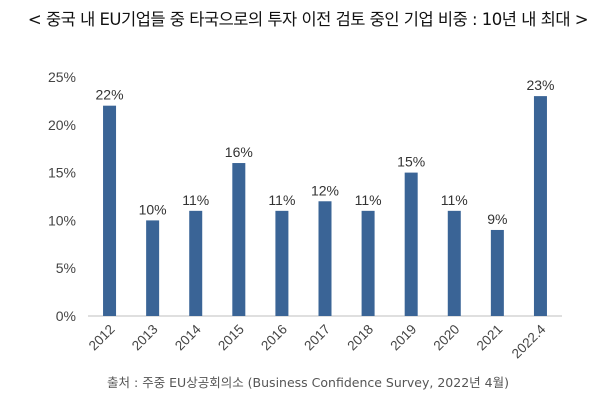 The image size is (616, 405). Describe the element at coordinates (403, 338) in the screenshot. I see `x-tick-label: 2019` at that location.